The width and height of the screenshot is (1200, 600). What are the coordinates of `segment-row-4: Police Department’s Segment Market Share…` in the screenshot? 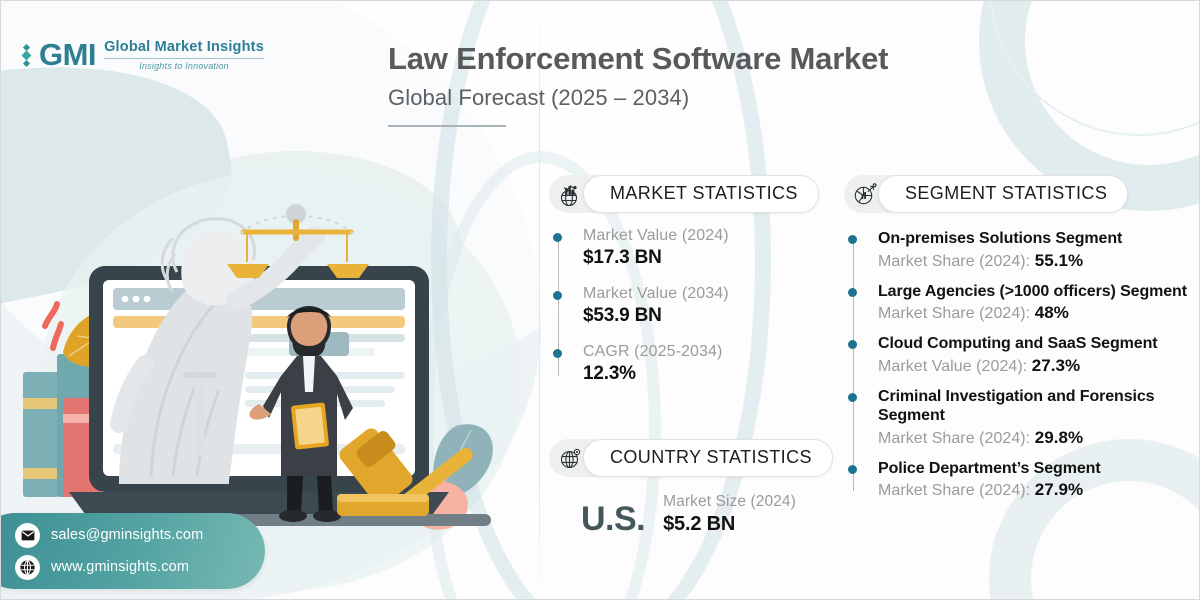 It's located at (1023, 480).